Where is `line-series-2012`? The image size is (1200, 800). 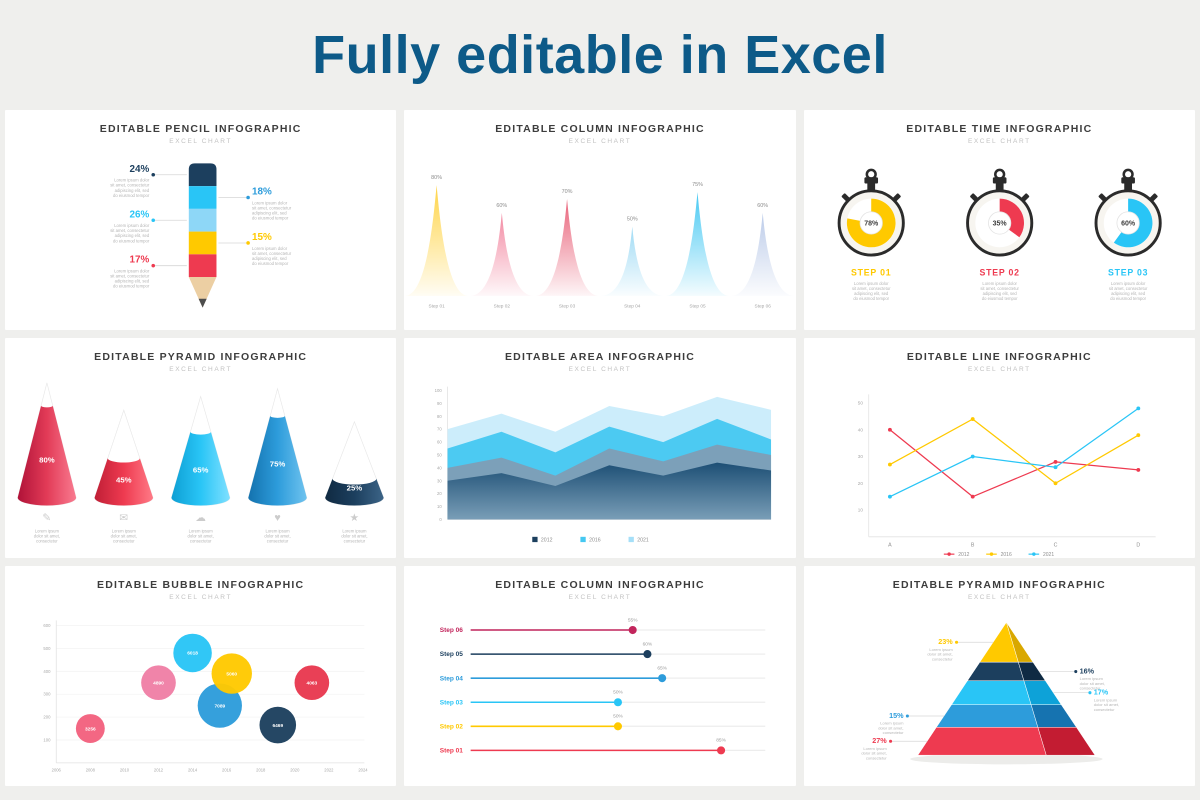 line-series-2012 is located at coordinates (1014, 463).